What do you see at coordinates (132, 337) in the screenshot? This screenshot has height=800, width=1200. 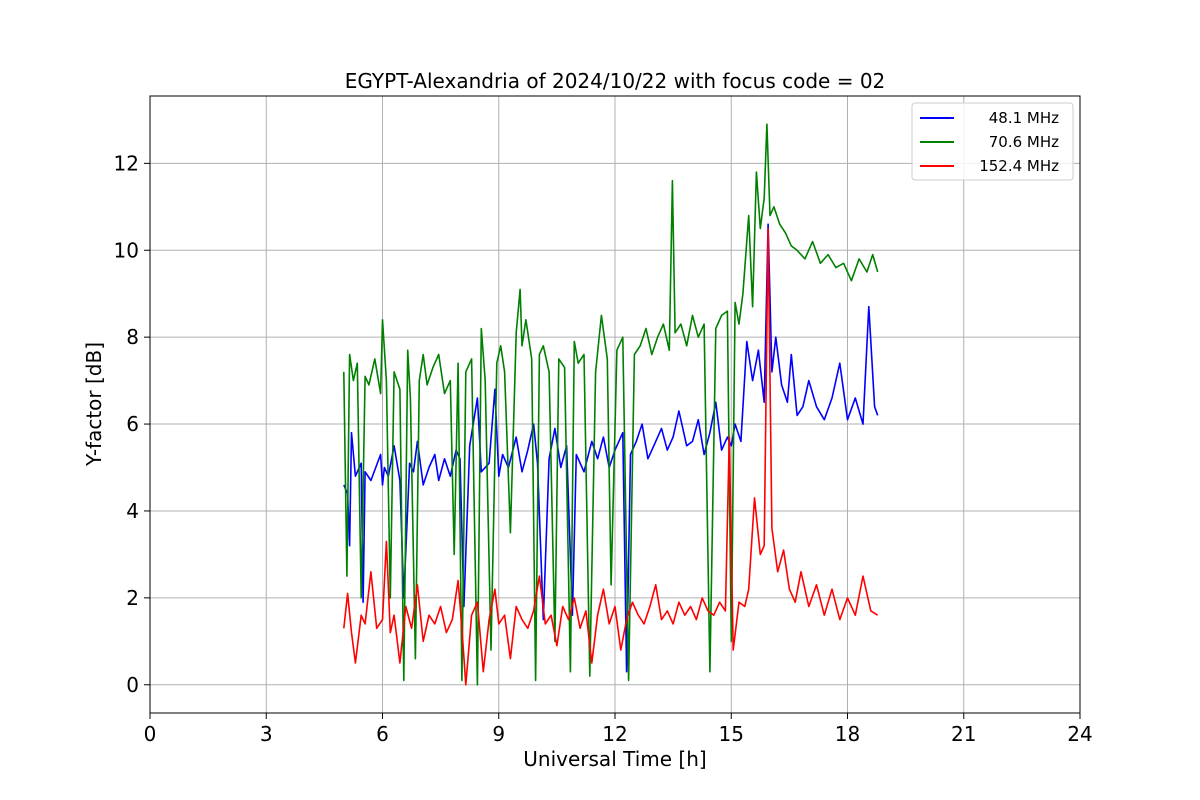 I see `y-tick-label: 8` at bounding box center [132, 337].